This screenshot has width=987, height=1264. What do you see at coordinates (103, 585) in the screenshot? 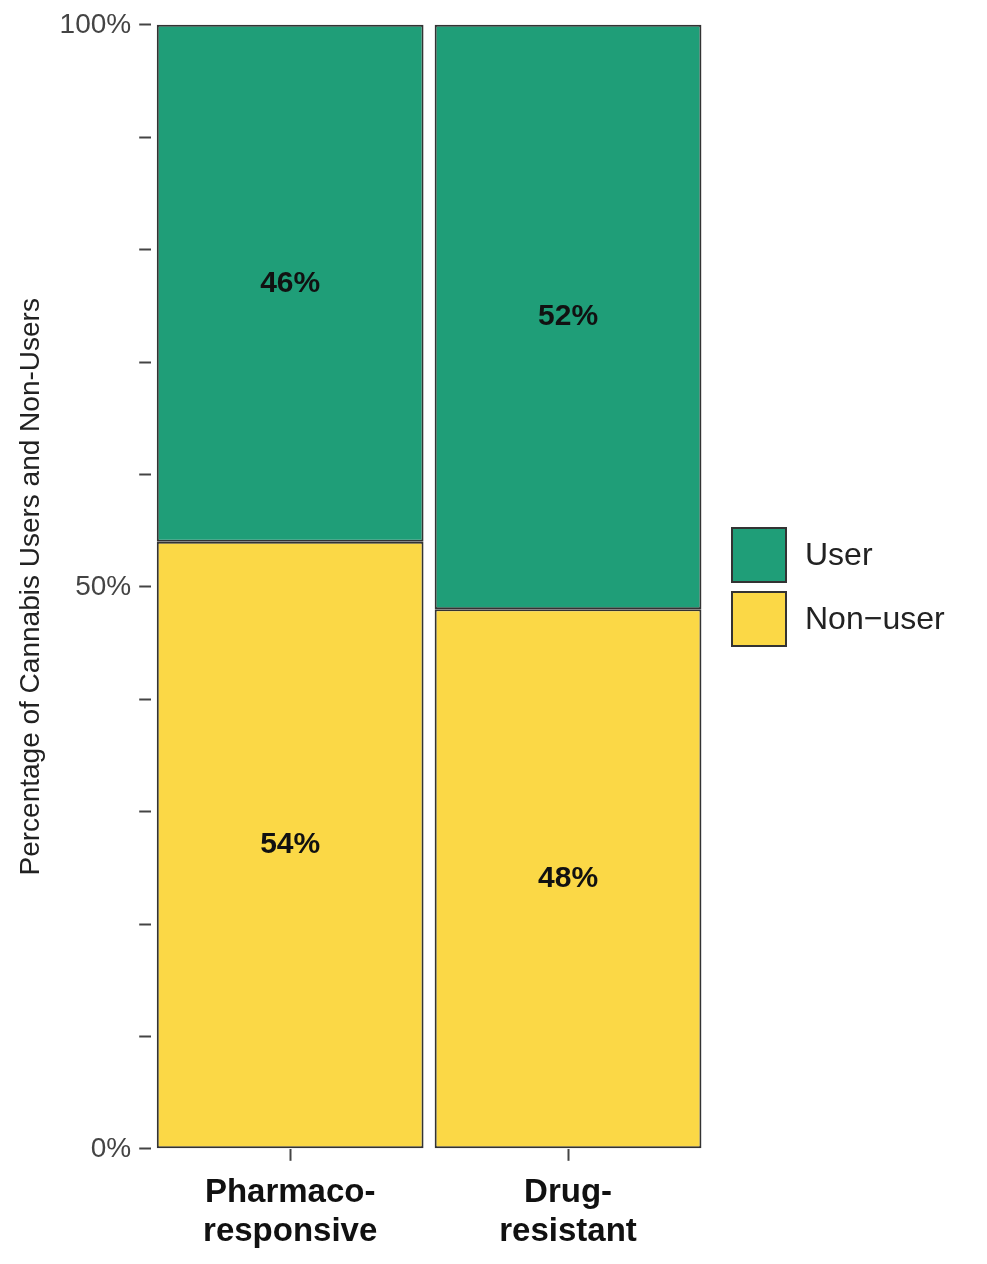
I see `y-tick-label: 50%` at bounding box center [103, 585].